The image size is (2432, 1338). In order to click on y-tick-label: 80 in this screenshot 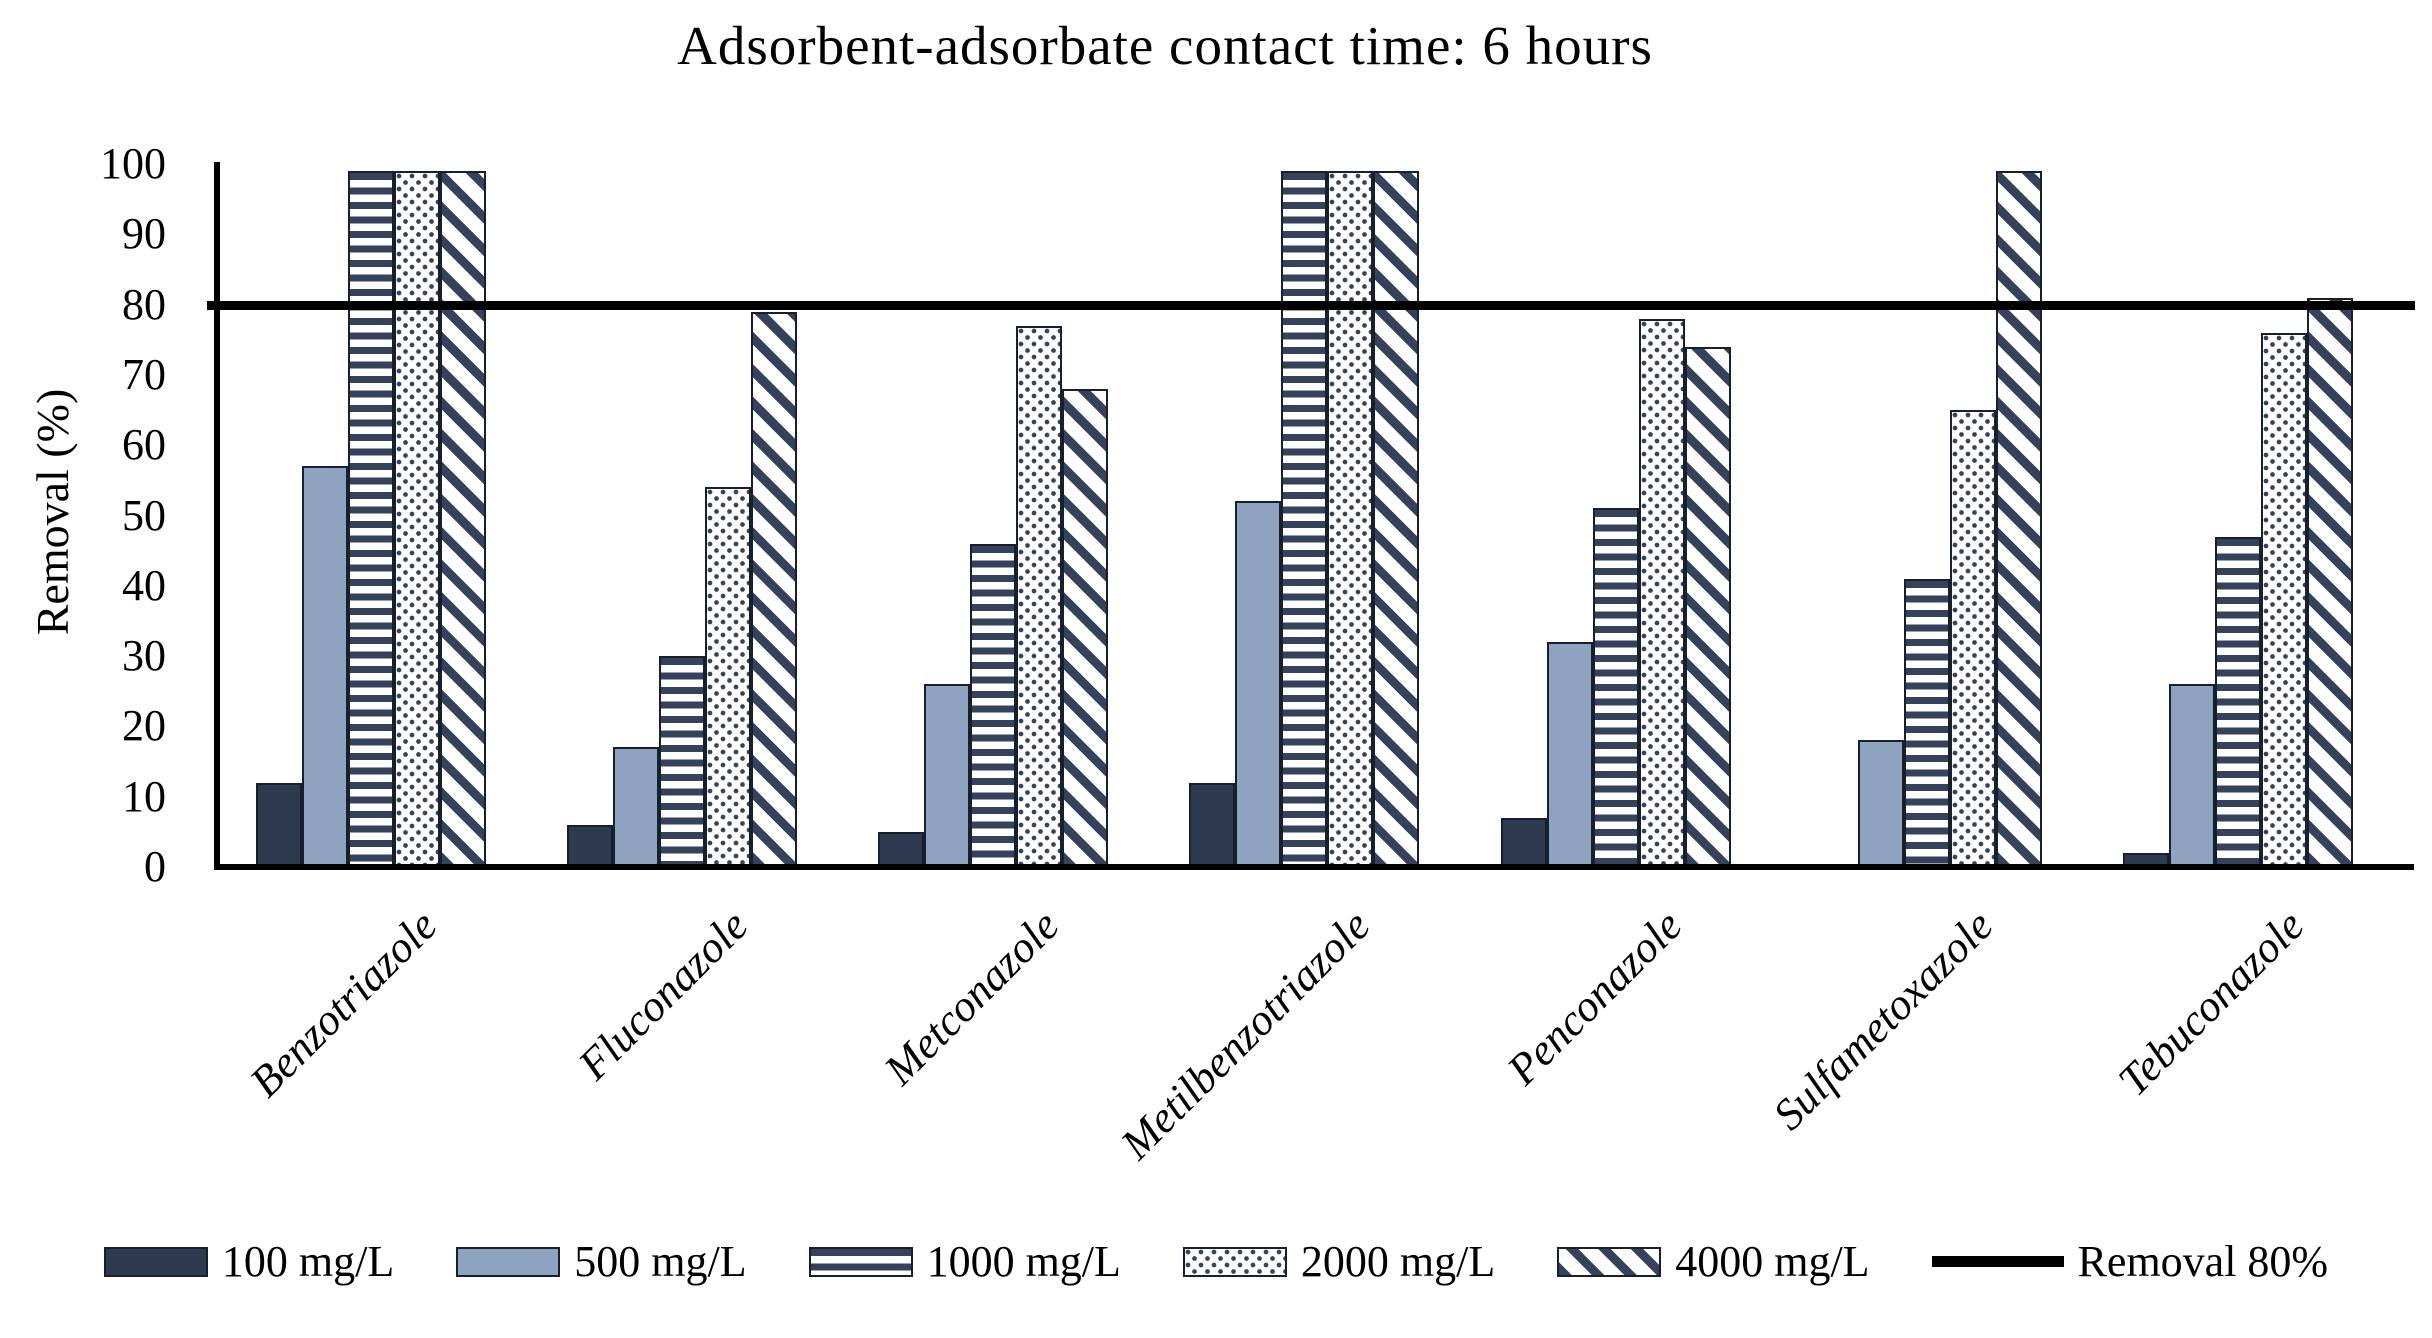, I will do `click(144, 304)`.